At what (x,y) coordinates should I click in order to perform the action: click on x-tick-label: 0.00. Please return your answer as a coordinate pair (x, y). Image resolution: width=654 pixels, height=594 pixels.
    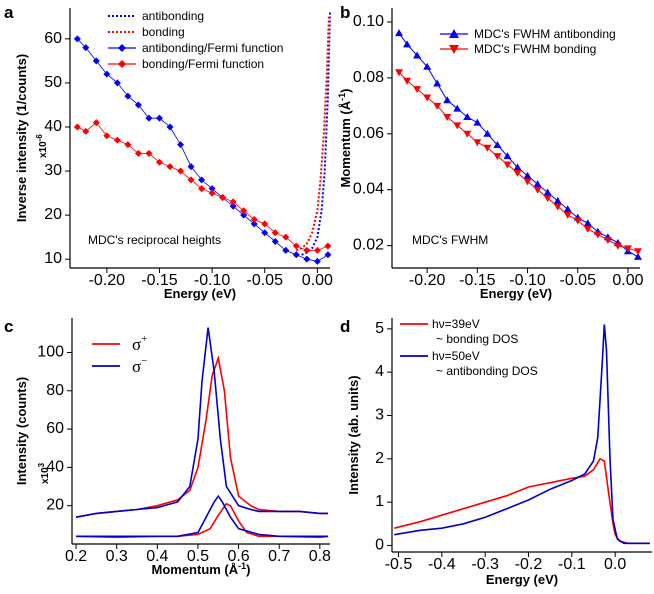
    Looking at the image, I should click on (317, 280).